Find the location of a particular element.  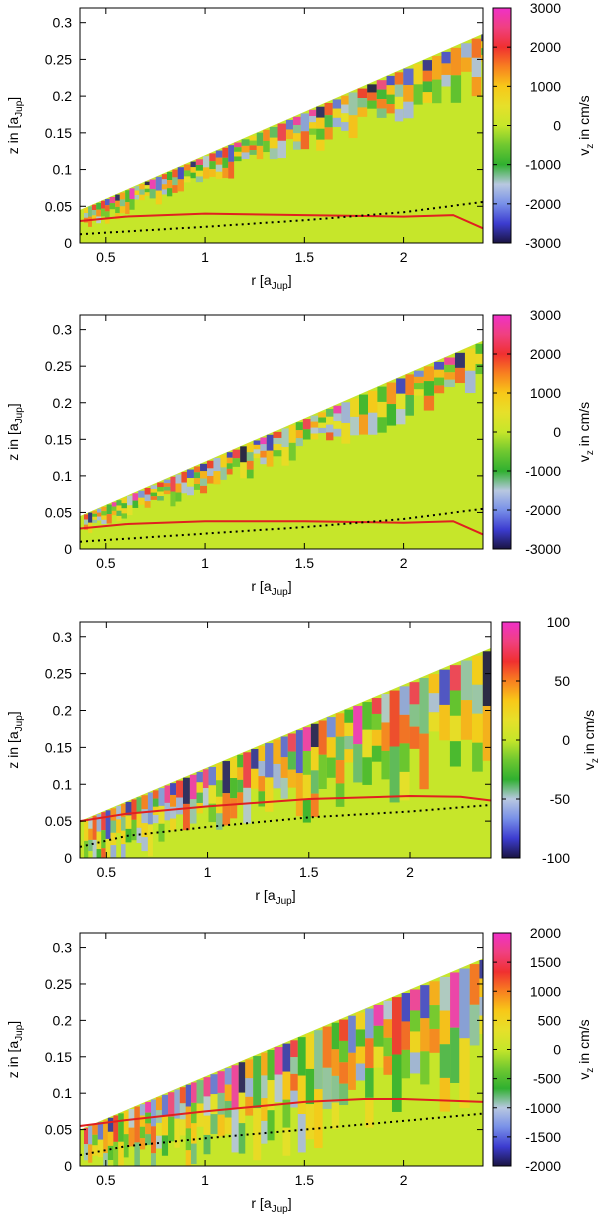

colorbar-label: vz in cm/s is located at coordinates (586, 432).